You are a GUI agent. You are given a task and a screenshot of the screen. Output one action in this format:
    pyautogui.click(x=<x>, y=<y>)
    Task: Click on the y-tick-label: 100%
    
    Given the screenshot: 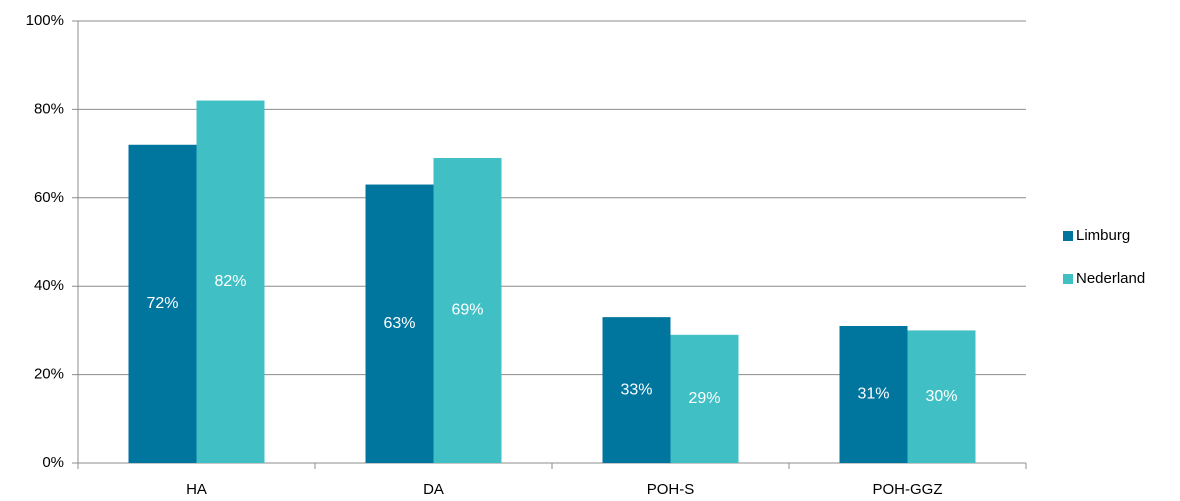 What is the action you would take?
    pyautogui.click(x=45, y=20)
    